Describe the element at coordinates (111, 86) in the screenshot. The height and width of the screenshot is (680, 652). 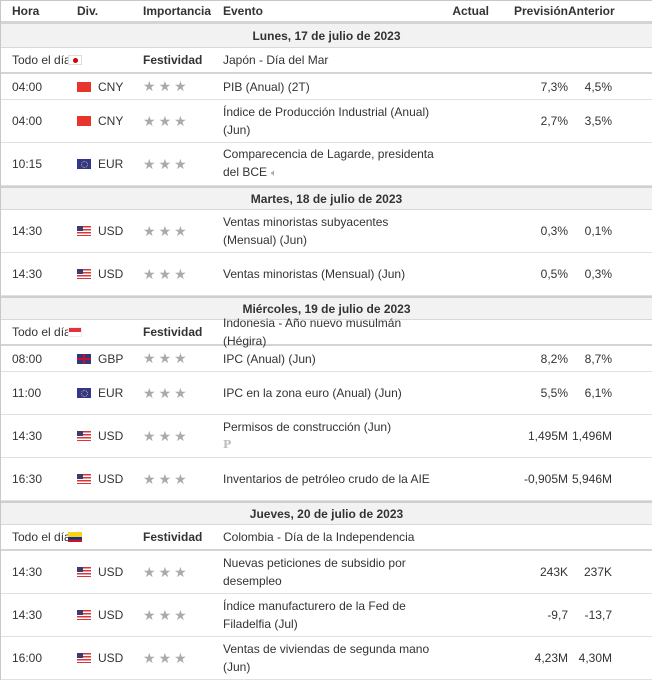
I see `currency-code: CNY` at that location.